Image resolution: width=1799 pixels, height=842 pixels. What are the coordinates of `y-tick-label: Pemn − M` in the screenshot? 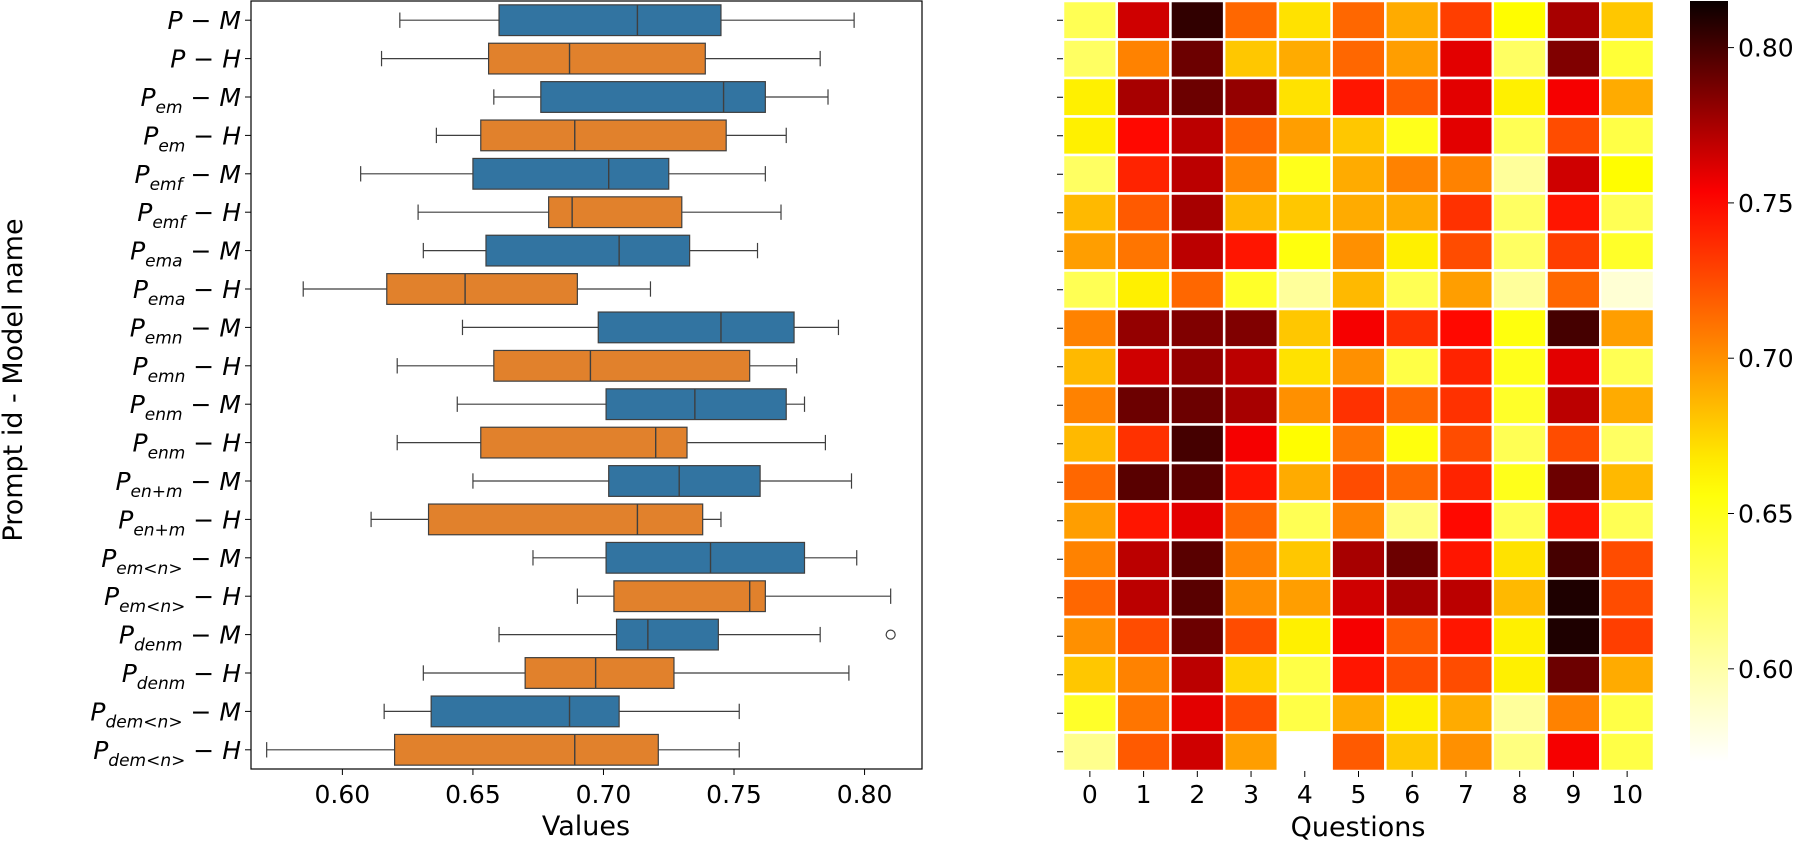 It's located at (185, 330).